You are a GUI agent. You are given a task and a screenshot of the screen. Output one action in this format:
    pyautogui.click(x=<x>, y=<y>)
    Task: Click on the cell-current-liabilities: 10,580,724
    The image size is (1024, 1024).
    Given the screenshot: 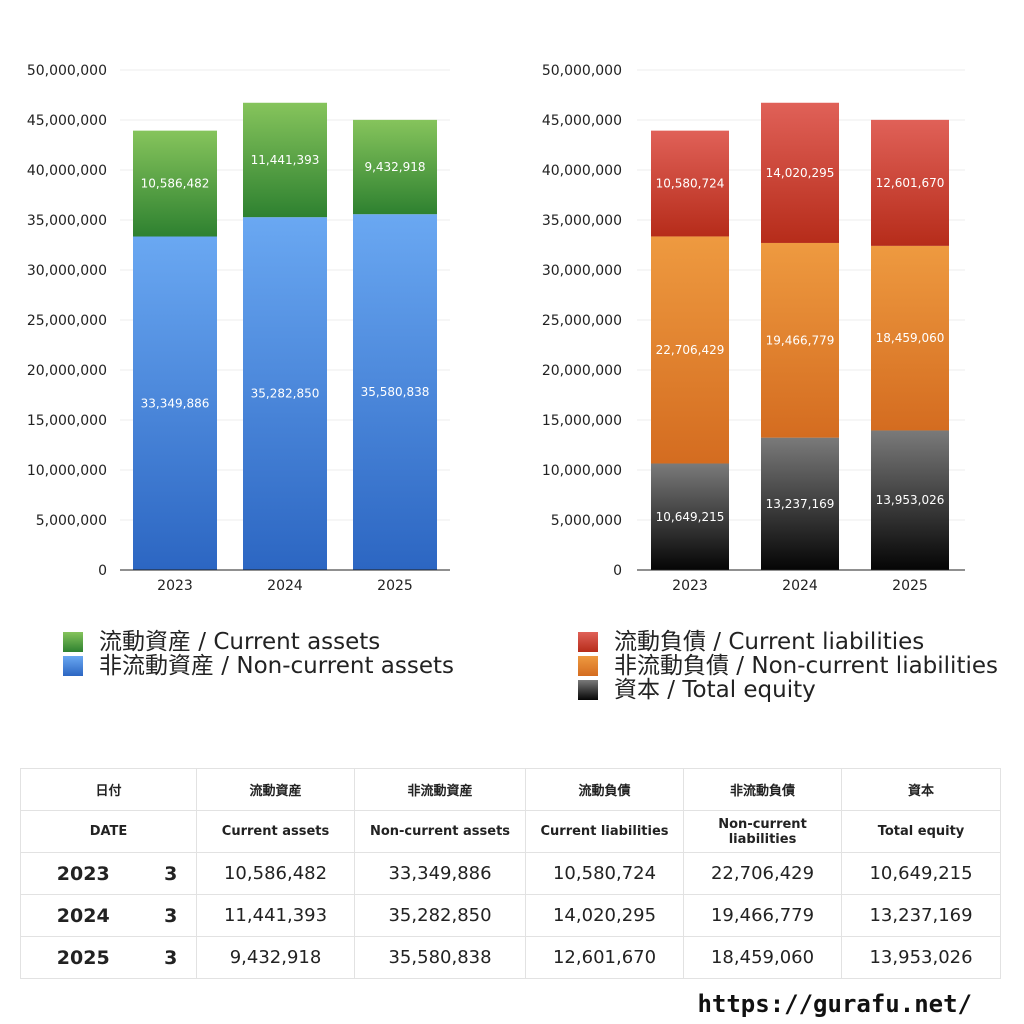 What is the action you would take?
    pyautogui.click(x=605, y=873)
    